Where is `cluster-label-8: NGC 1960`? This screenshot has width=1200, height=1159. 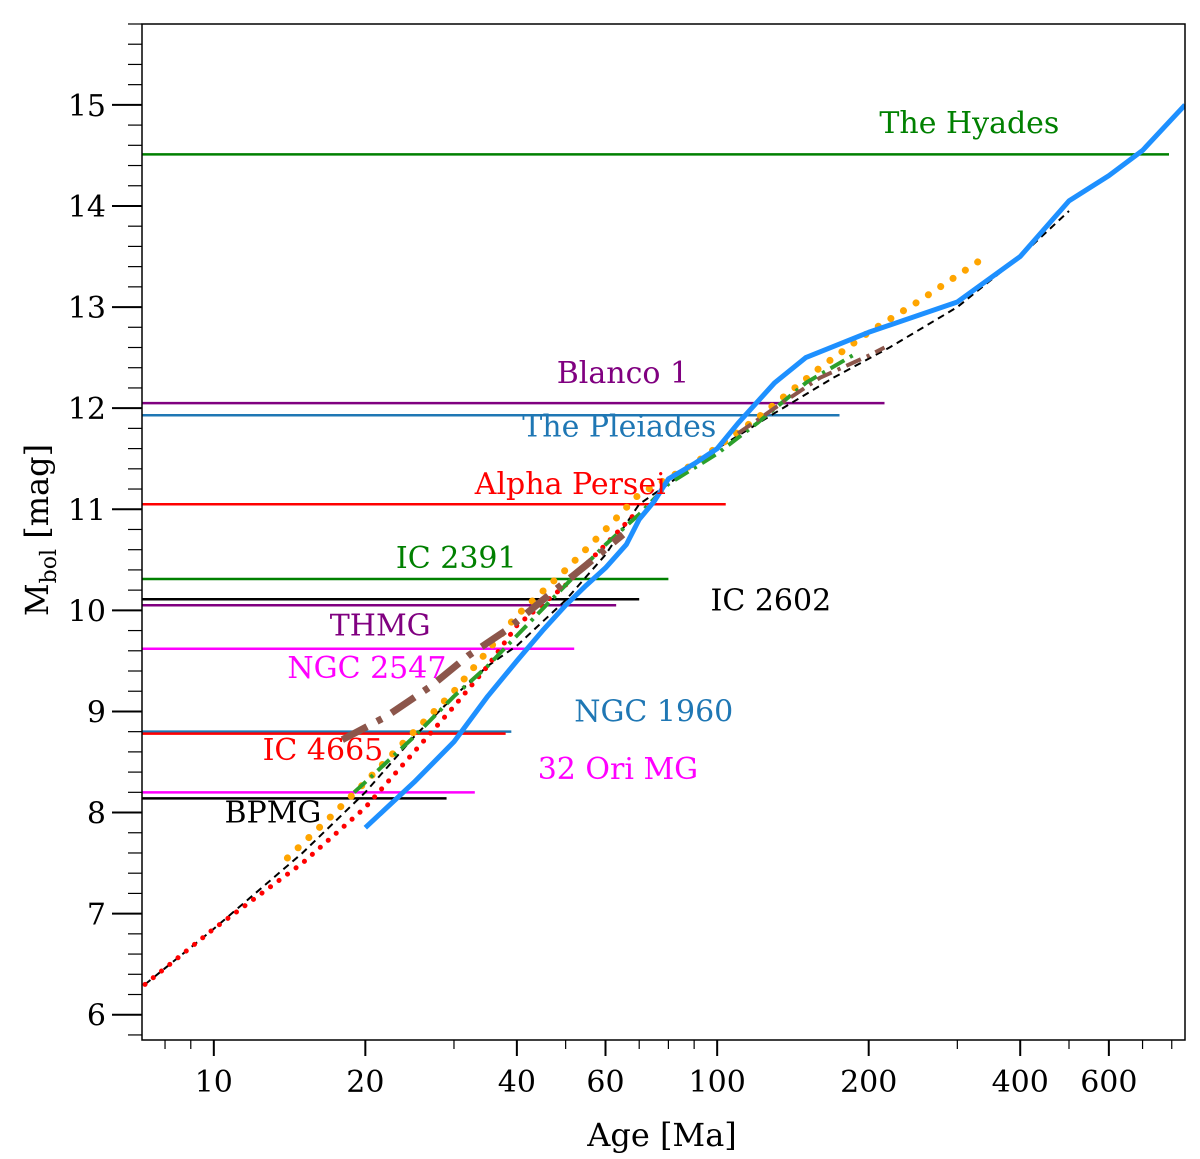
cluster-label-8: NGC 1960 is located at coordinates (653, 712).